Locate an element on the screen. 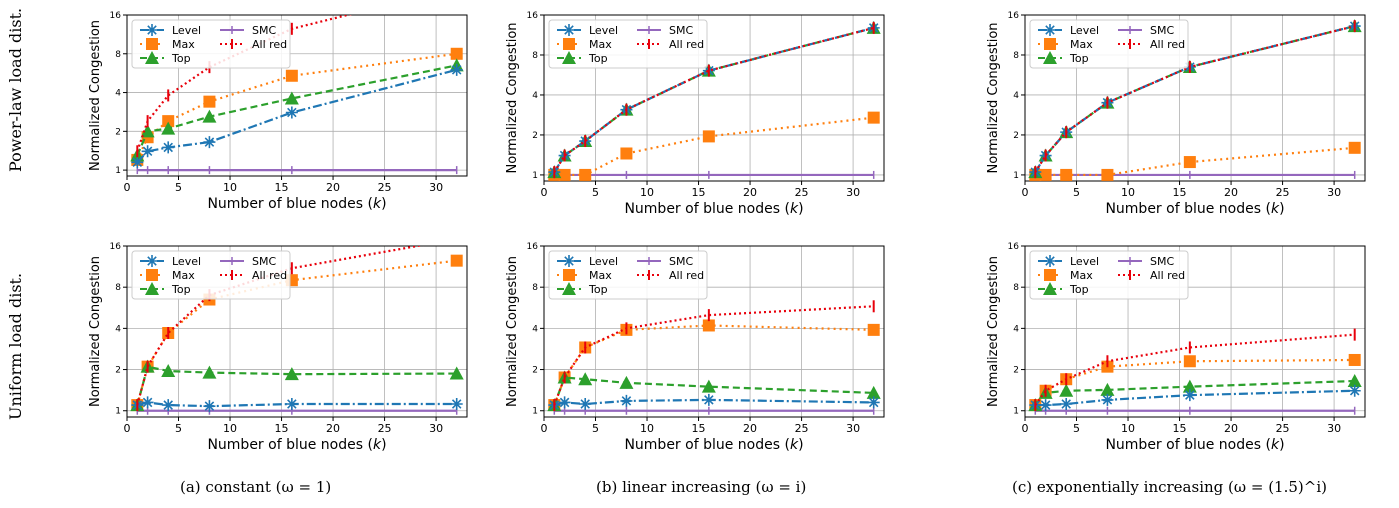 This screenshot has width=1399, height=508. series-line-top is located at coordinates (296, 110).